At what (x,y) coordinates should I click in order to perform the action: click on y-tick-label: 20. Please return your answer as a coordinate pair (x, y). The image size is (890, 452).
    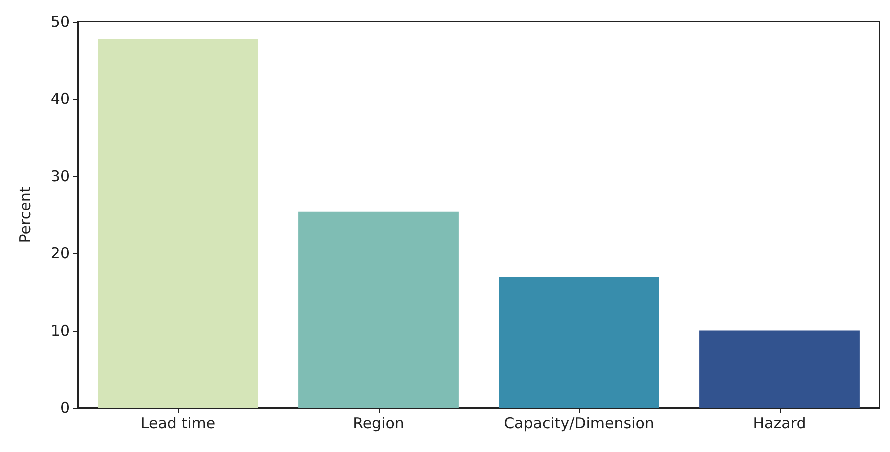
    Looking at the image, I should click on (60, 253).